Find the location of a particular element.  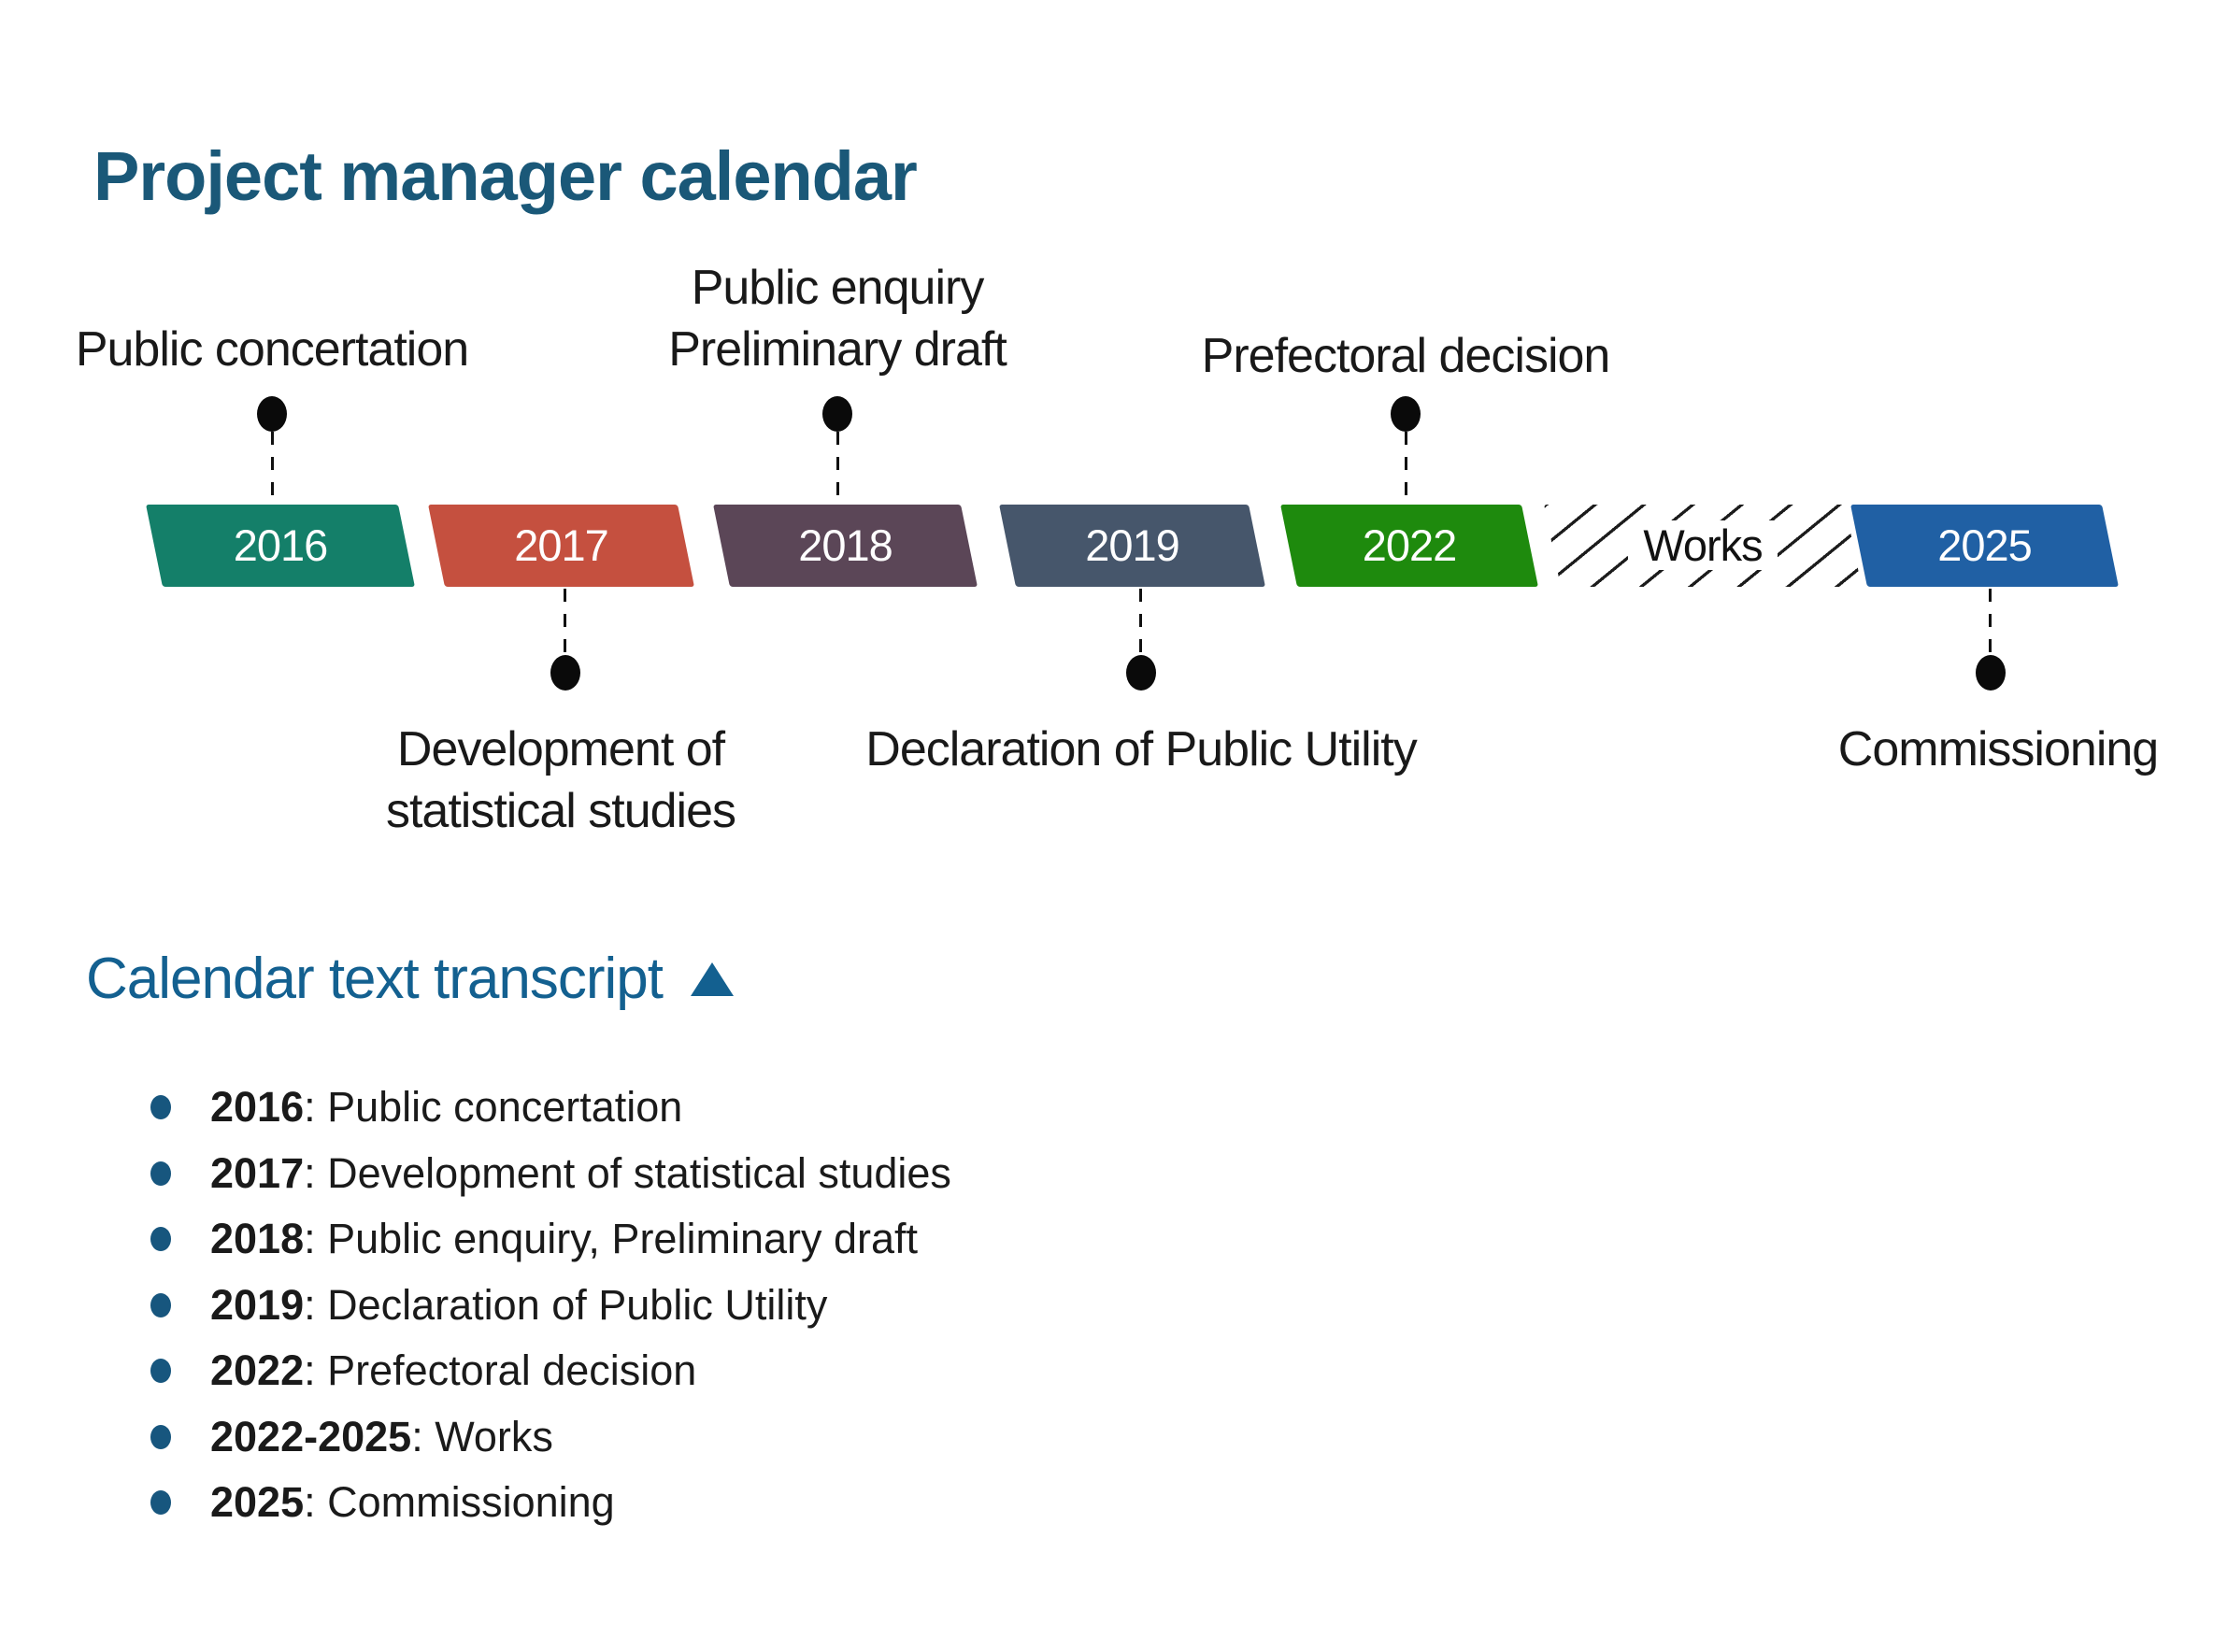

list-item: 2025: Commissioning is located at coordinates (551, 1503).